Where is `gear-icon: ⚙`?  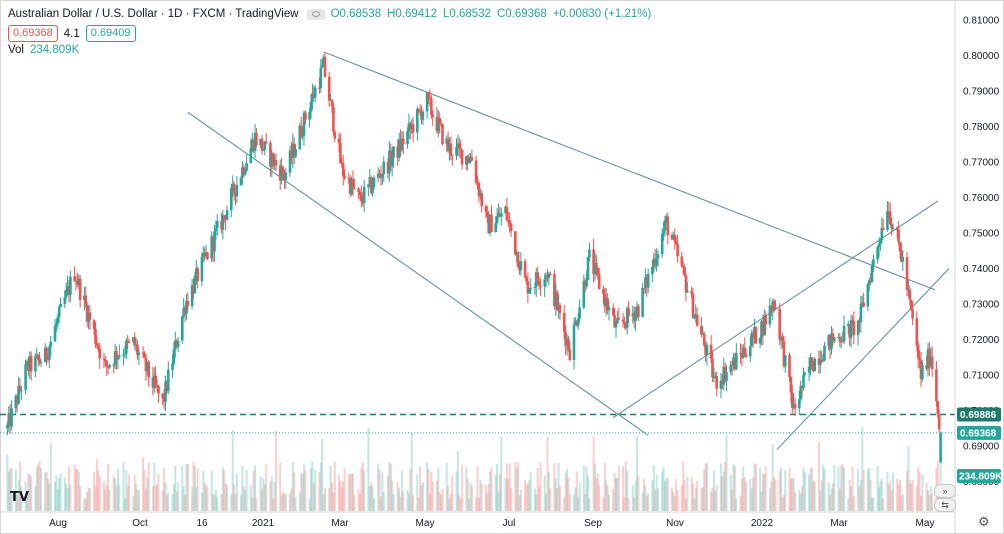 gear-icon: ⚙ is located at coordinates (984, 521).